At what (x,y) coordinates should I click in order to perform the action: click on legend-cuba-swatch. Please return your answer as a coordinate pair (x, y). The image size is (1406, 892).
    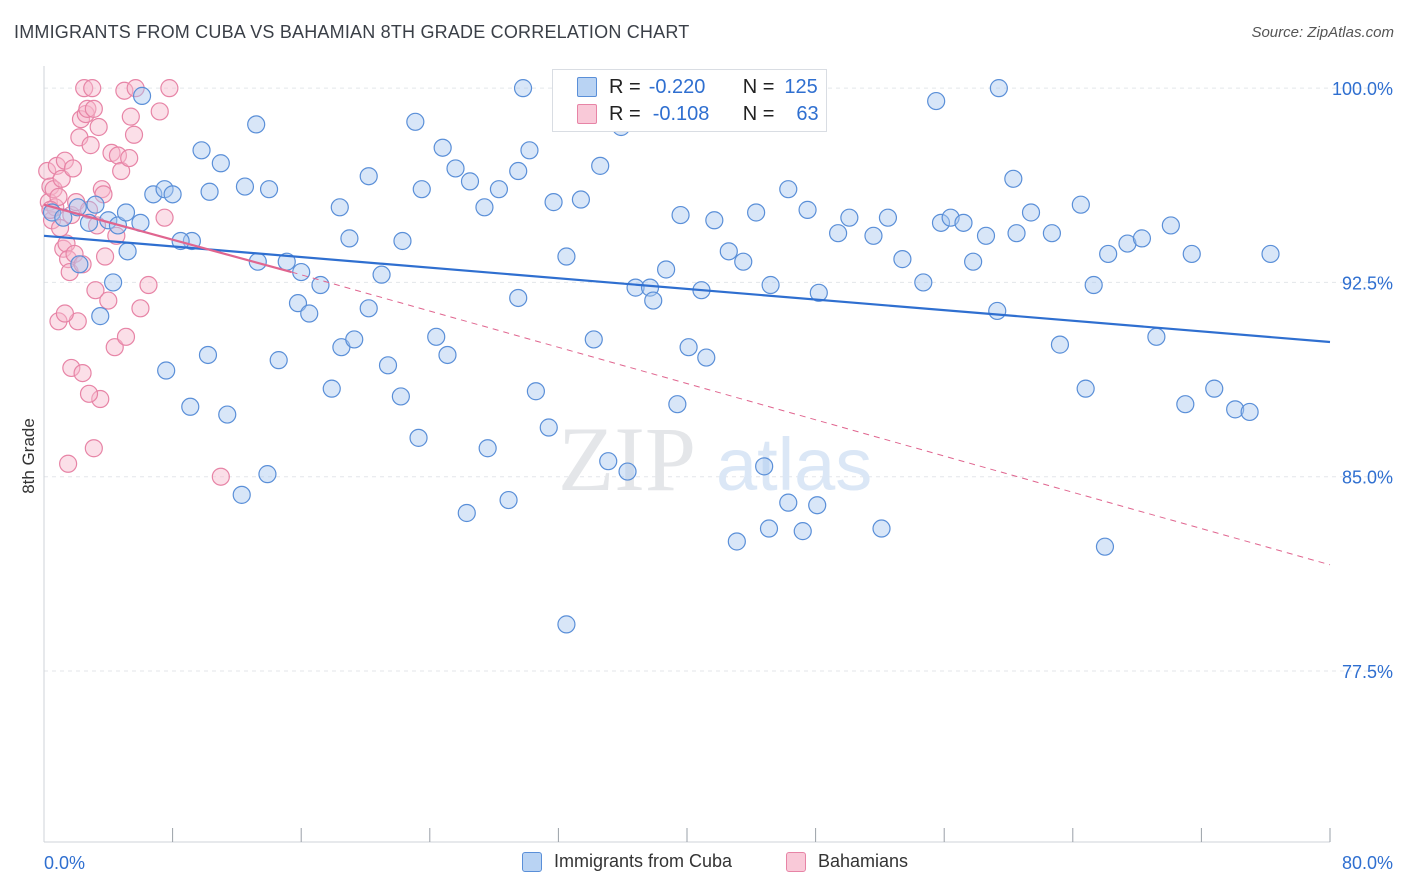
    Looking at the image, I should click on (532, 861).